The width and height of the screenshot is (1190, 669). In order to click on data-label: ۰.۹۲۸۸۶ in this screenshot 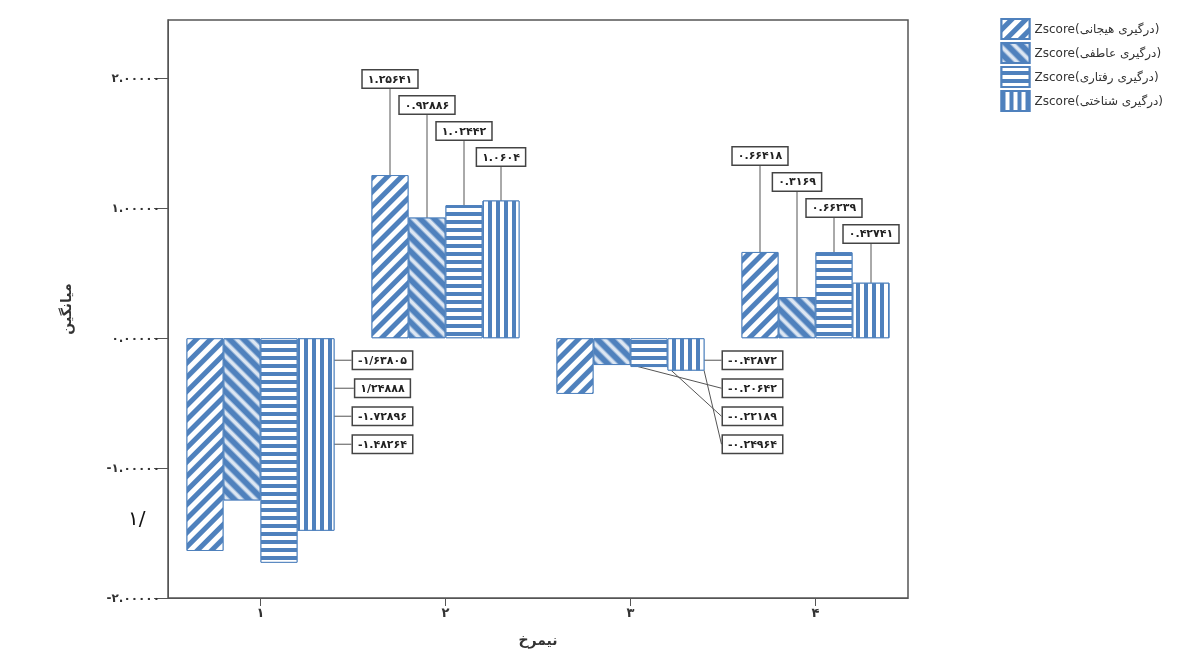, I will do `click(427, 105)`.